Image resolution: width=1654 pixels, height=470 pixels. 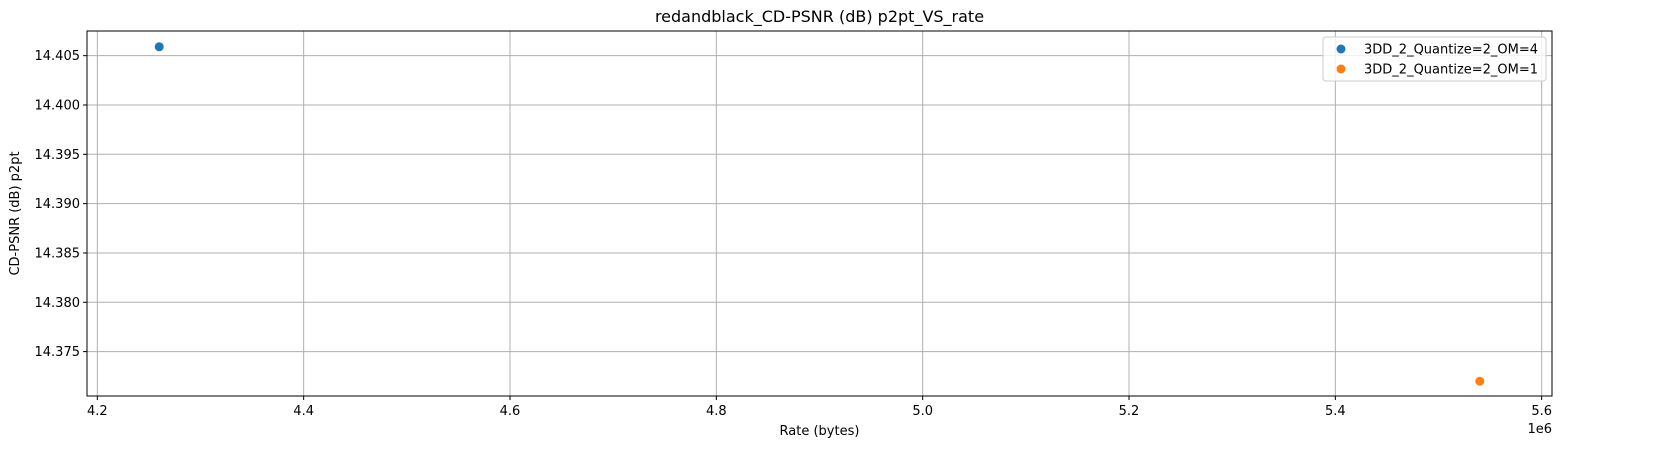 I want to click on x-tick-label: 4.4, so click(x=303, y=411).